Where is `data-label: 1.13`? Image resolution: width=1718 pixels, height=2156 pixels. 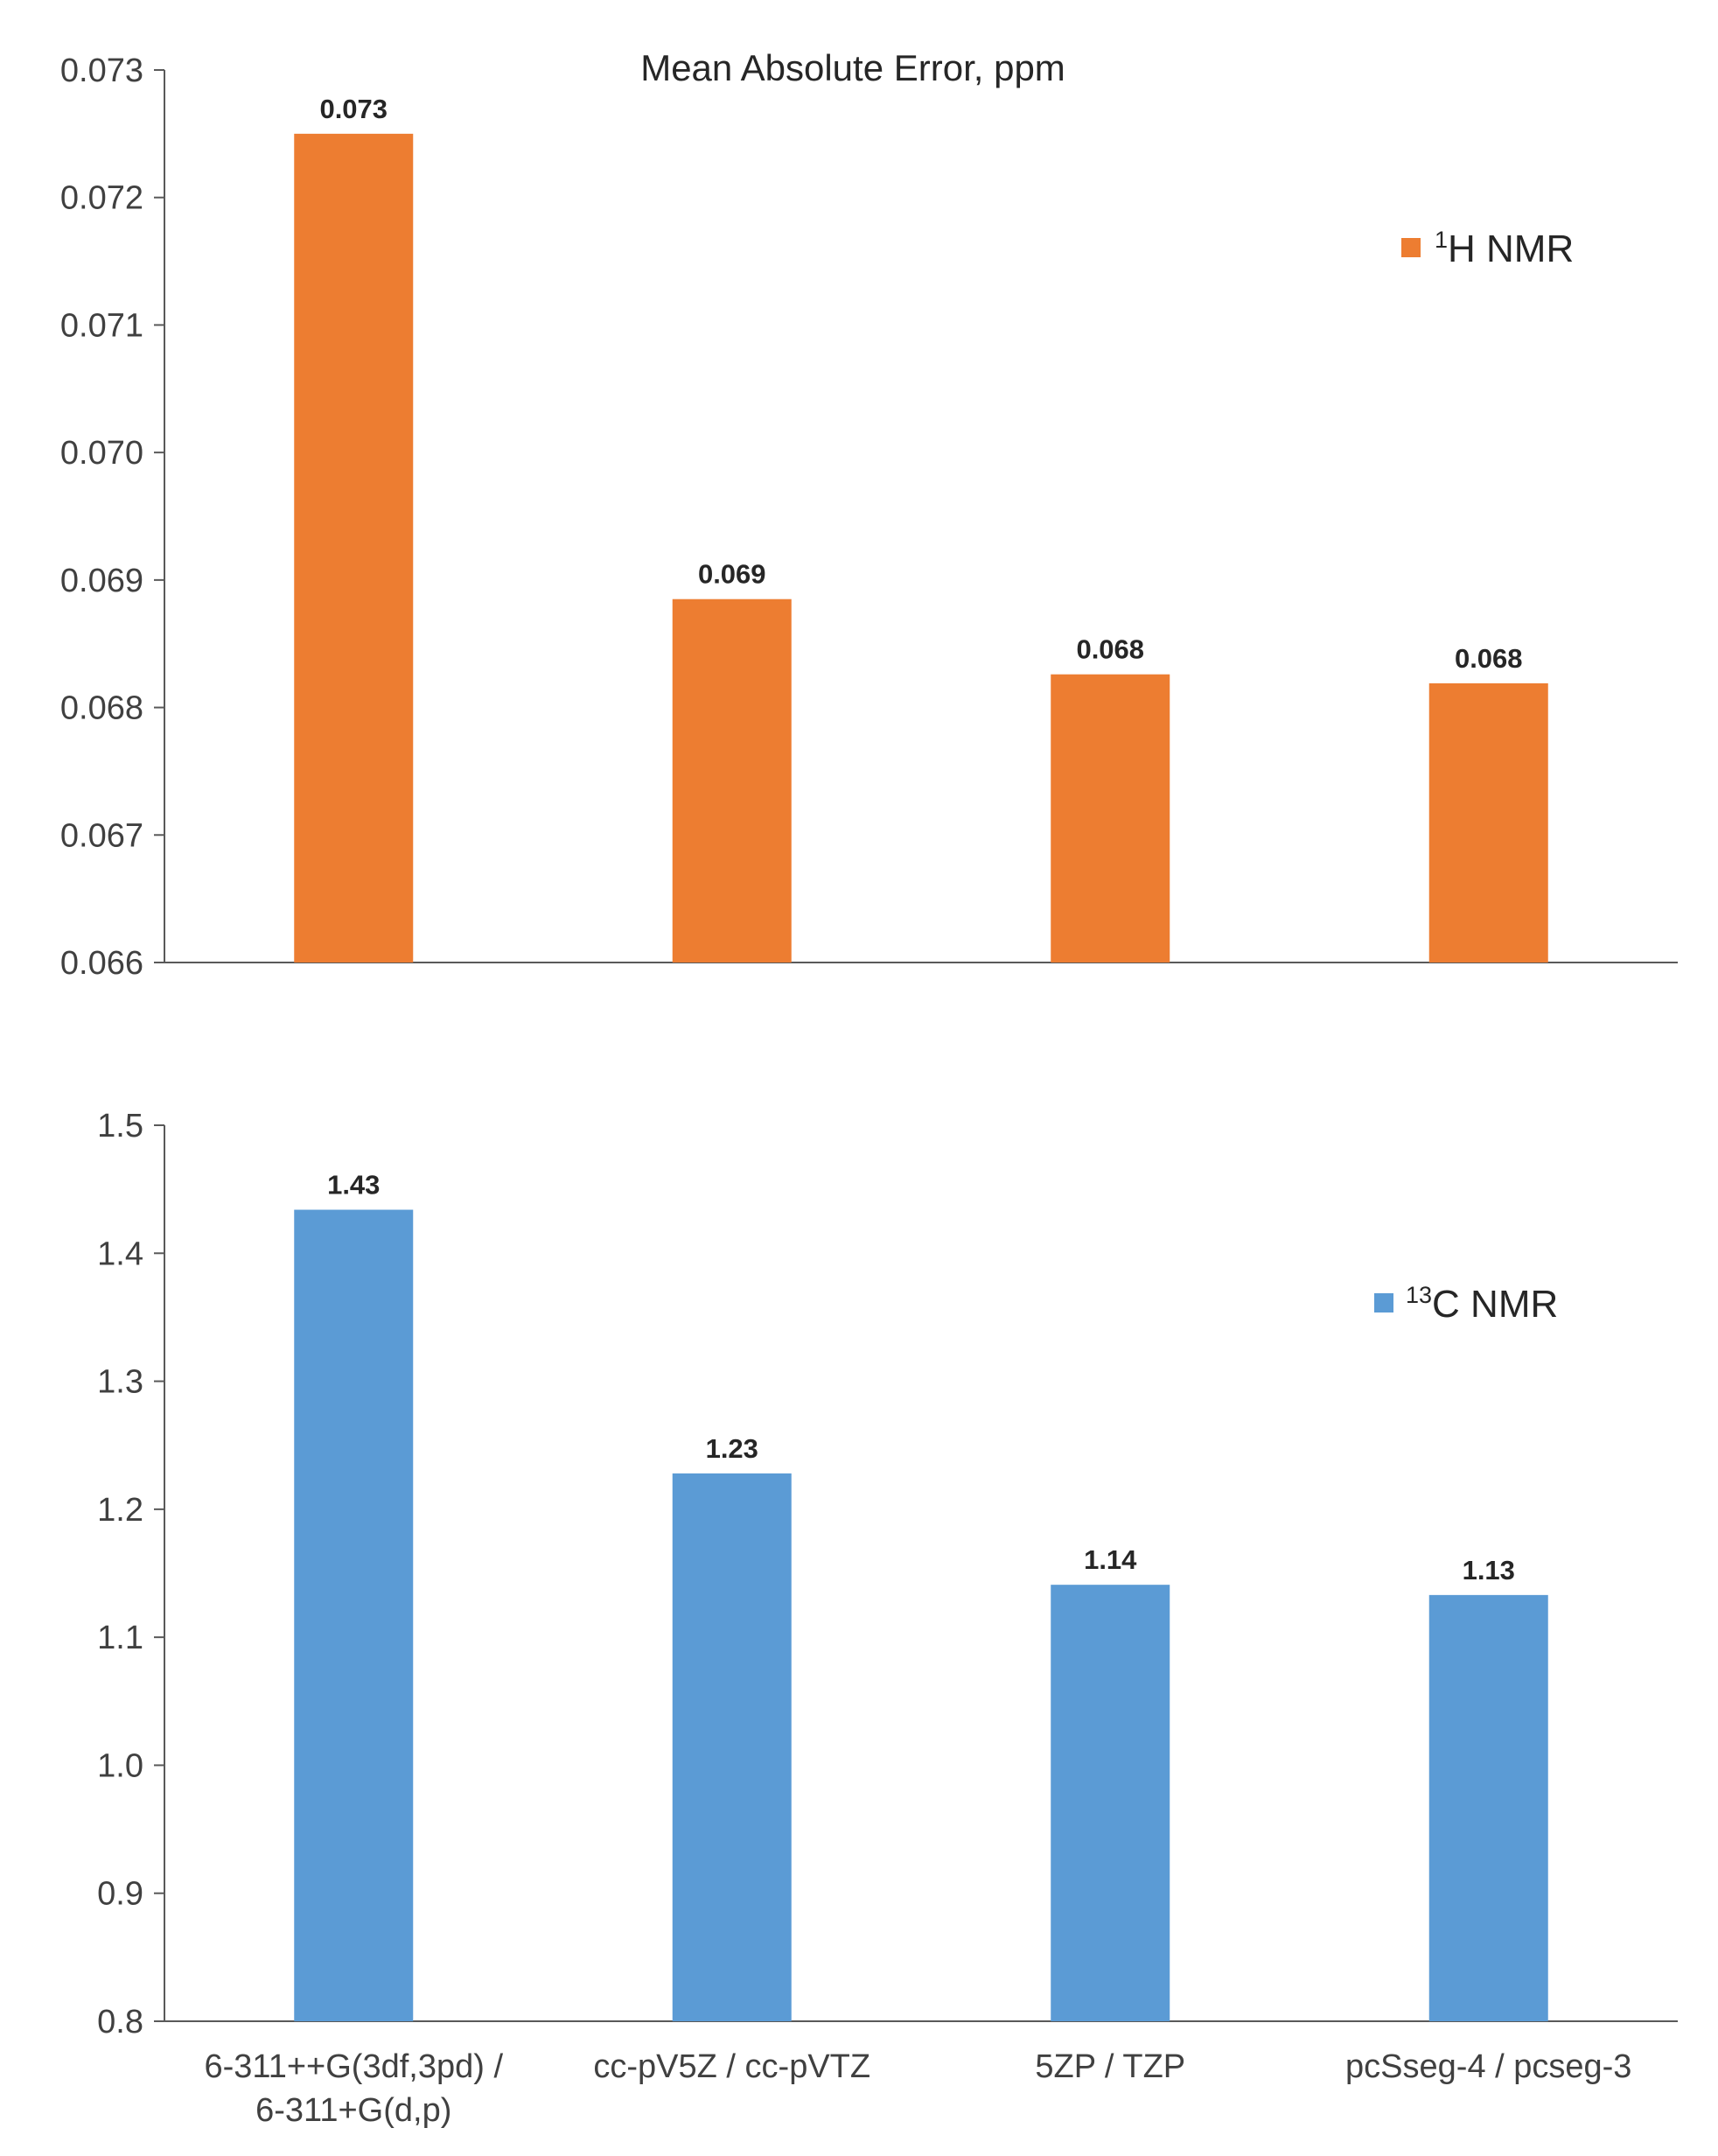
data-label: 1.13 is located at coordinates (1489, 1570).